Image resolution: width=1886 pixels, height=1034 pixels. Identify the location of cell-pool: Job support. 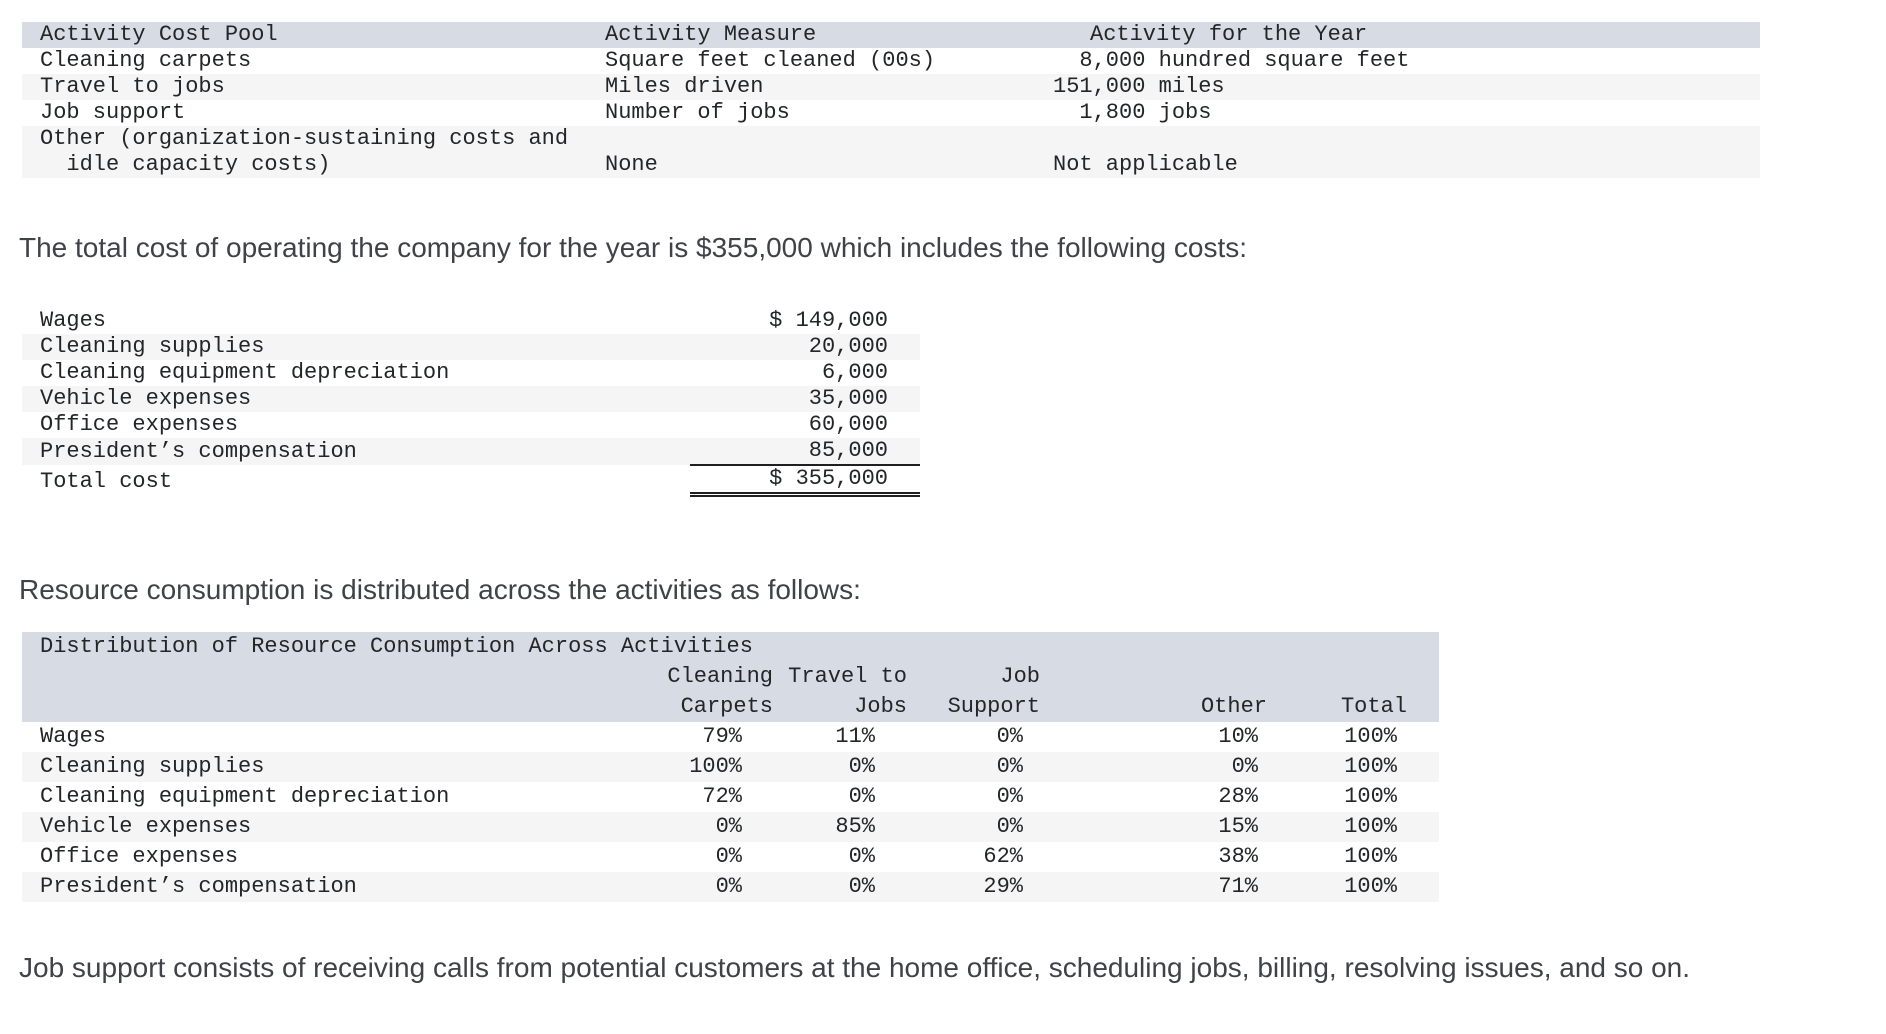
(113, 112).